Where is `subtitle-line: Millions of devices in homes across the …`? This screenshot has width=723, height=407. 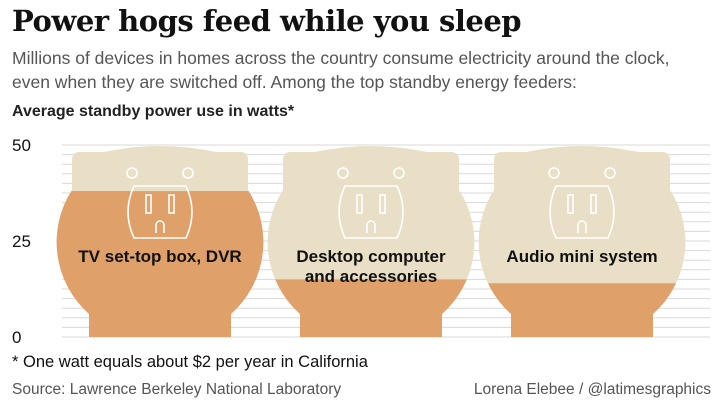 subtitle-line: Millions of devices in homes across the … is located at coordinates (341, 58).